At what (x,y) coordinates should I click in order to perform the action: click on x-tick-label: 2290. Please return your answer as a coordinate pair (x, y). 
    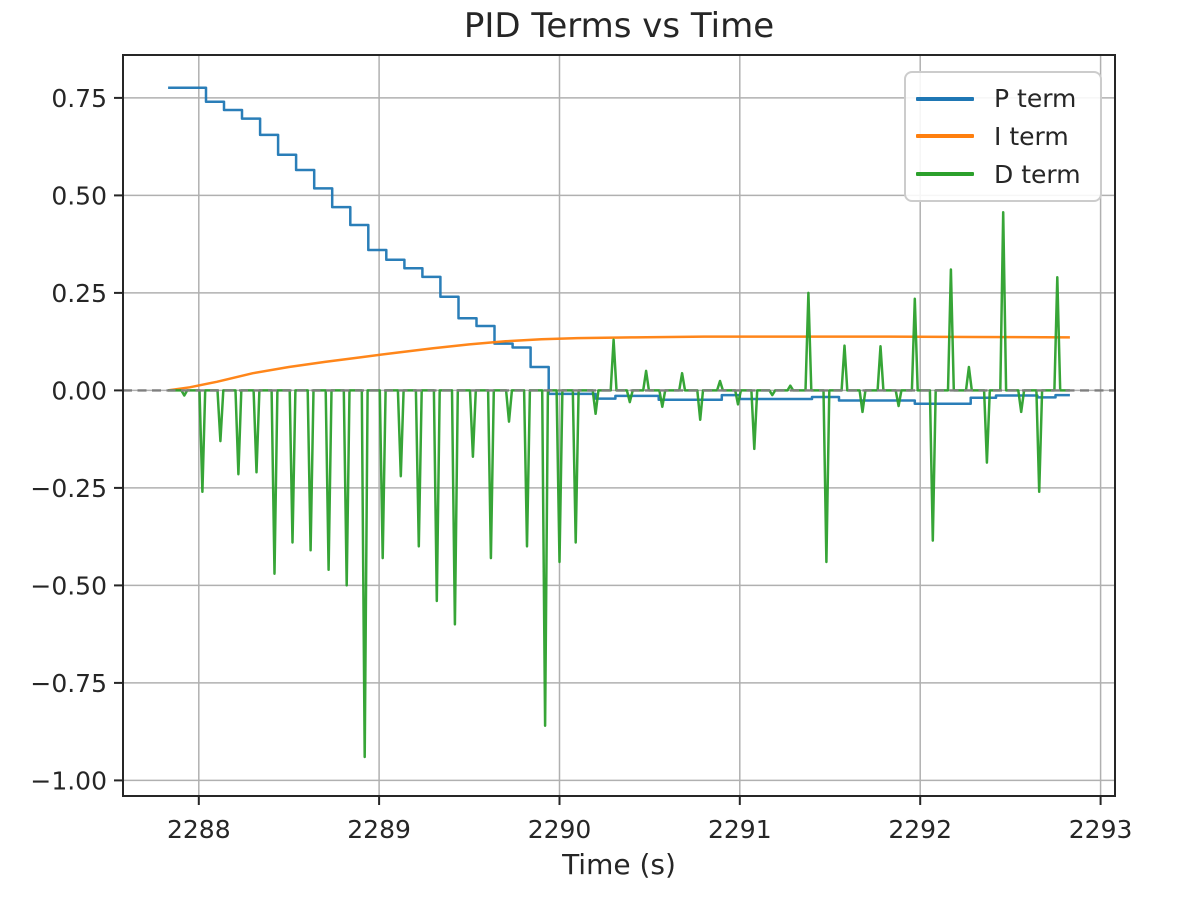
    Looking at the image, I should click on (560, 829).